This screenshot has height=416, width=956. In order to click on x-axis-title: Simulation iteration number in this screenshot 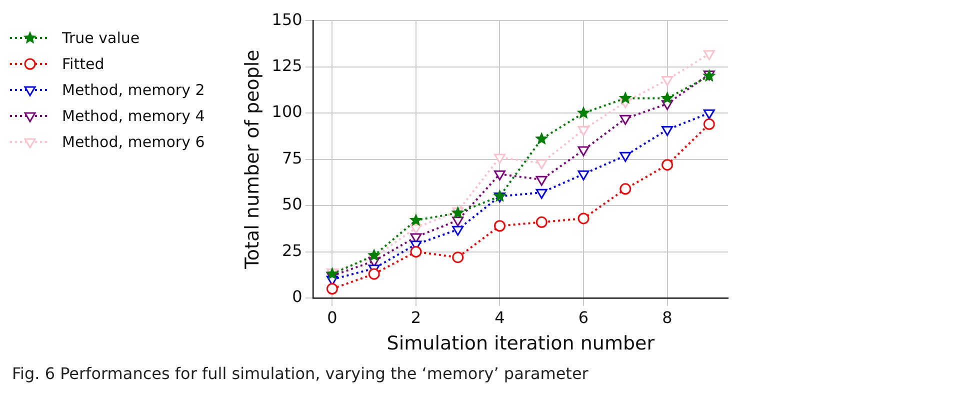, I will do `click(520, 343)`.